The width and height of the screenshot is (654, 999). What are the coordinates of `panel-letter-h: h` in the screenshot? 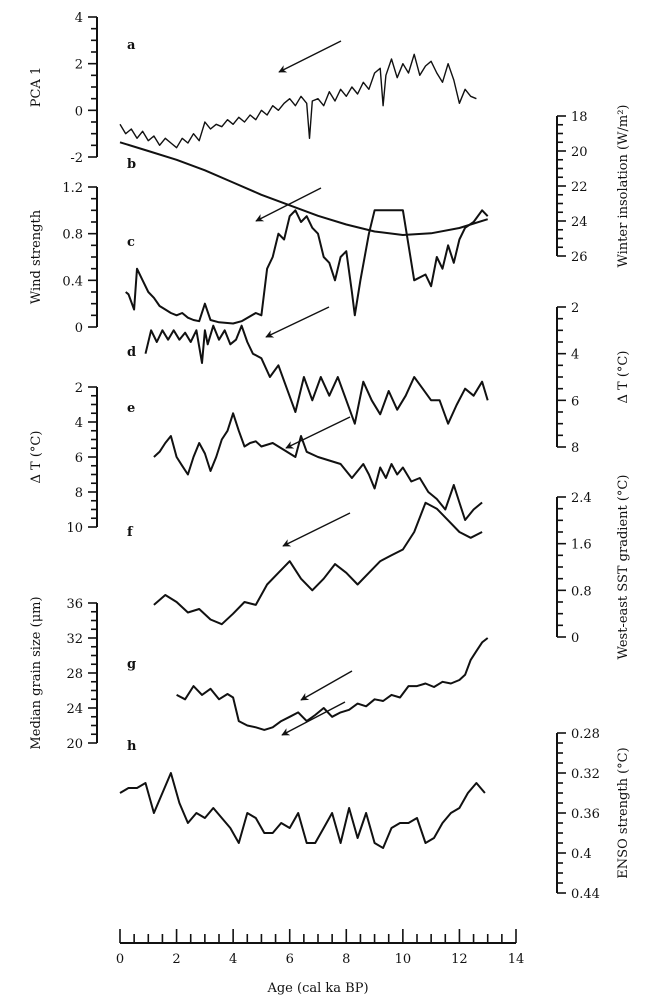 It's located at (132, 746).